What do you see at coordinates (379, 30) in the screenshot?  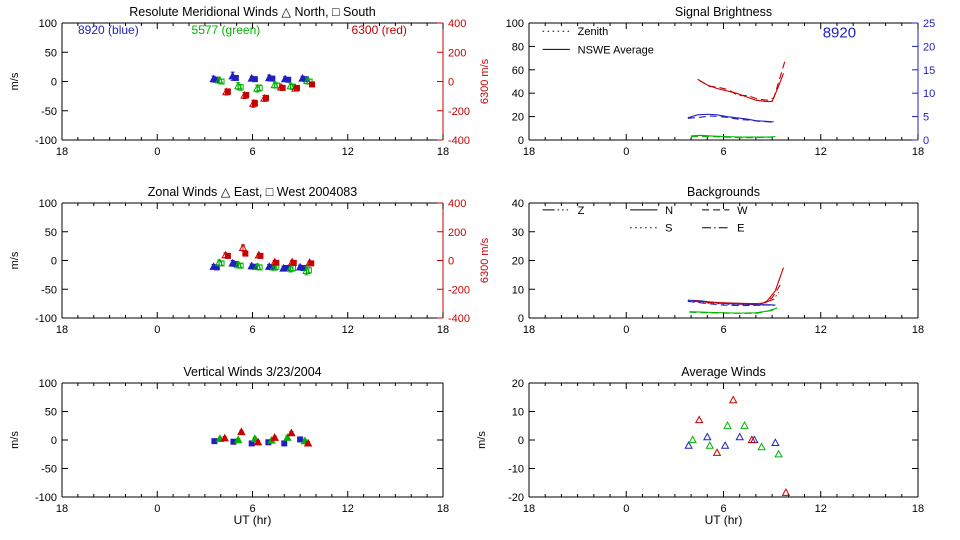 I see `annotation: 6300 (red)` at bounding box center [379, 30].